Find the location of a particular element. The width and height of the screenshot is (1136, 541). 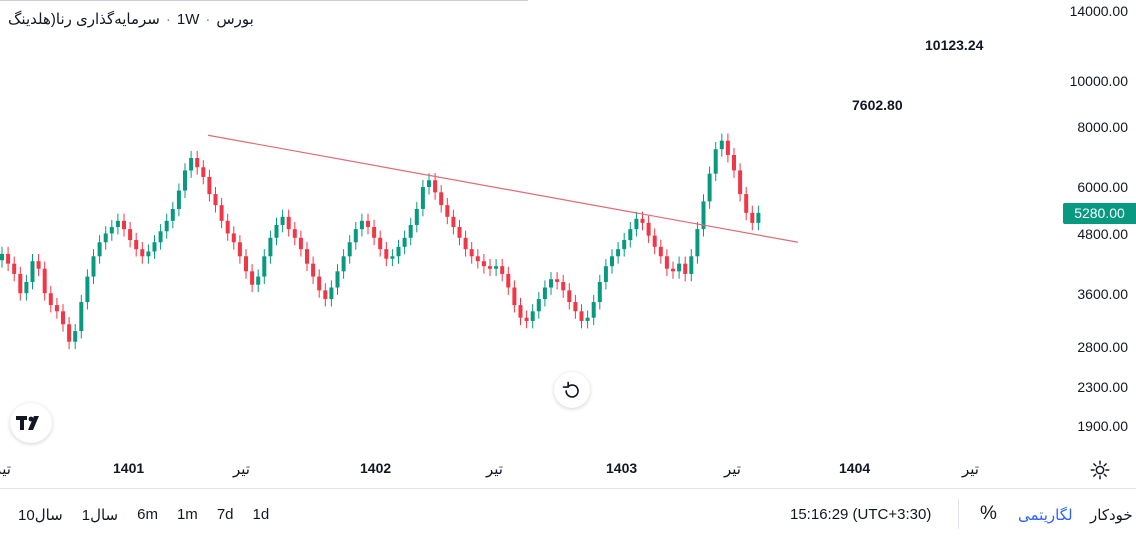

x-tick-label: 1402 is located at coordinates (376, 468).